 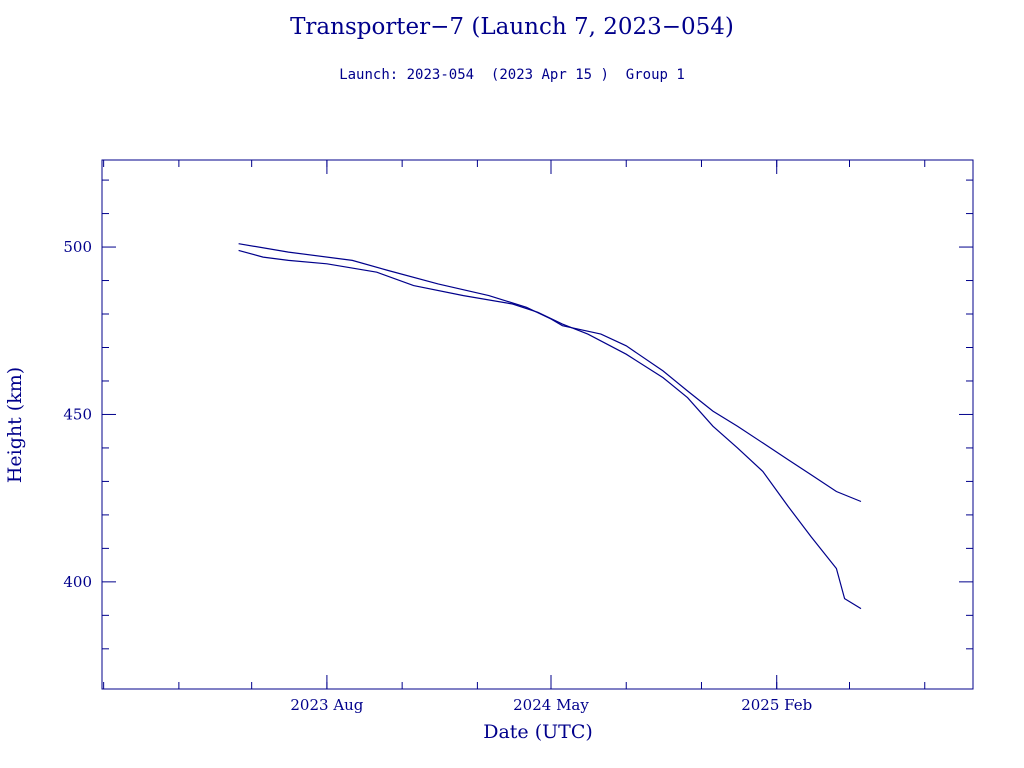 What do you see at coordinates (77, 582) in the screenshot?
I see `y-tick-label: 400` at bounding box center [77, 582].